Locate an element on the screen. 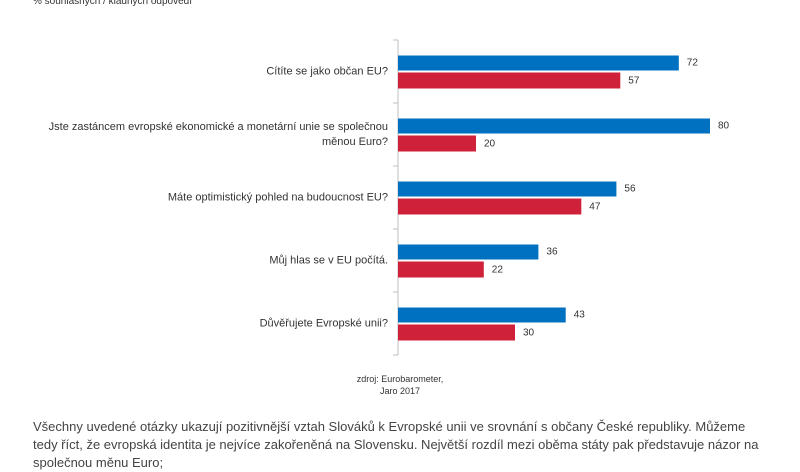 The height and width of the screenshot is (472, 800). value-label: 30 is located at coordinates (529, 332).